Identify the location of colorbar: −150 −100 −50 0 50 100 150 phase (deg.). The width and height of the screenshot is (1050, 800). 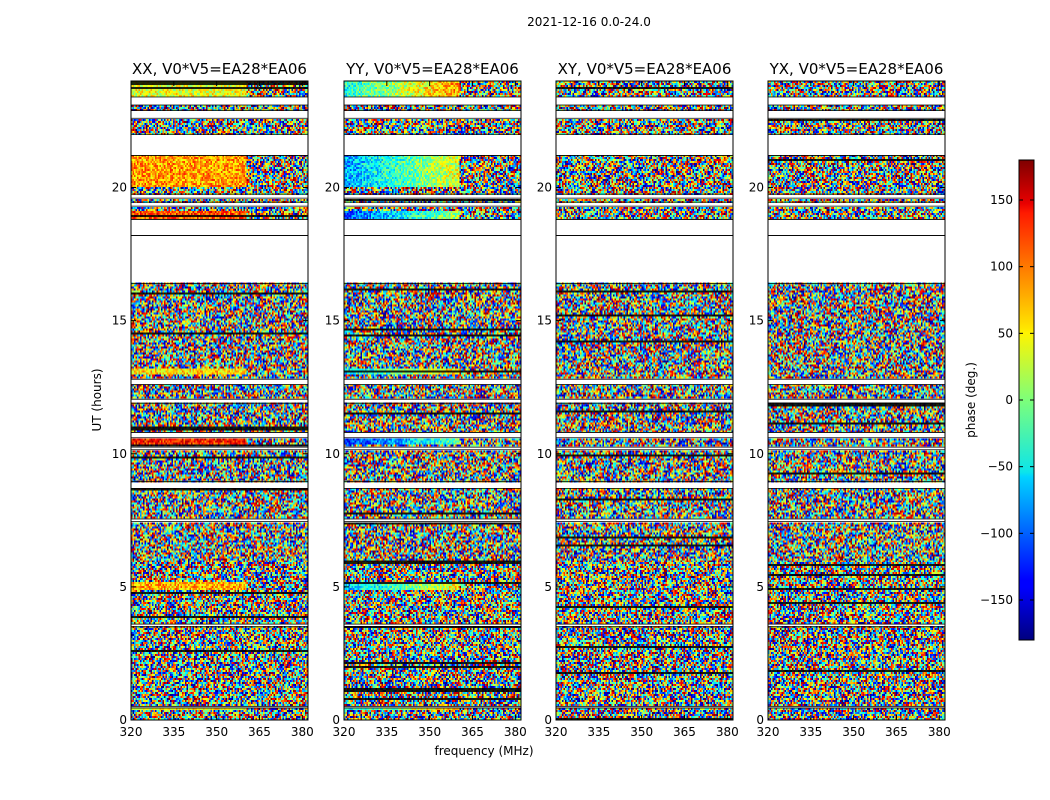
(999, 400).